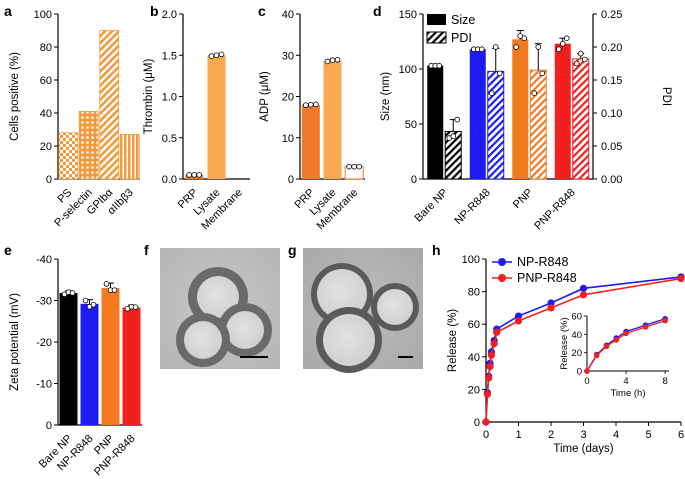 Image resolution: width=685 pixels, height=479 pixels. What do you see at coordinates (386, 96) in the screenshot?
I see `y-axis-label: Size (nm)` at bounding box center [386, 96].